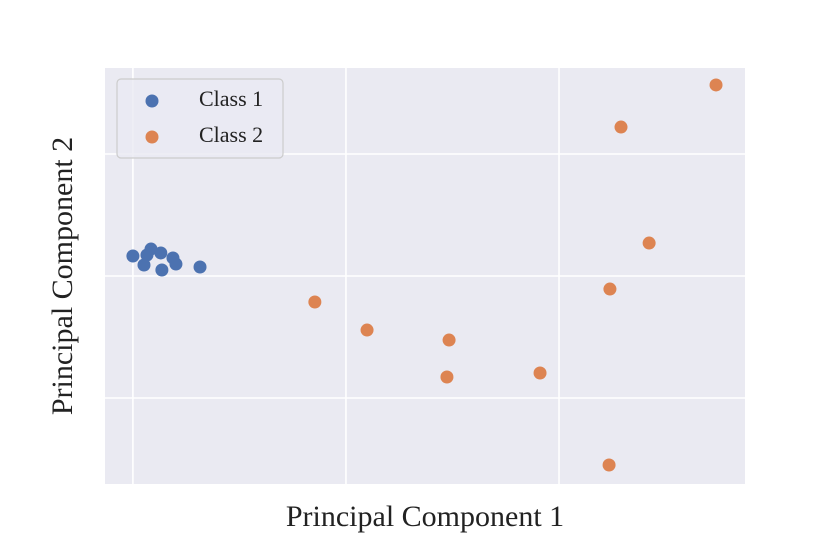 The height and width of the screenshot is (554, 830). What do you see at coordinates (231, 98) in the screenshot?
I see `legend-label: Class 1` at bounding box center [231, 98].